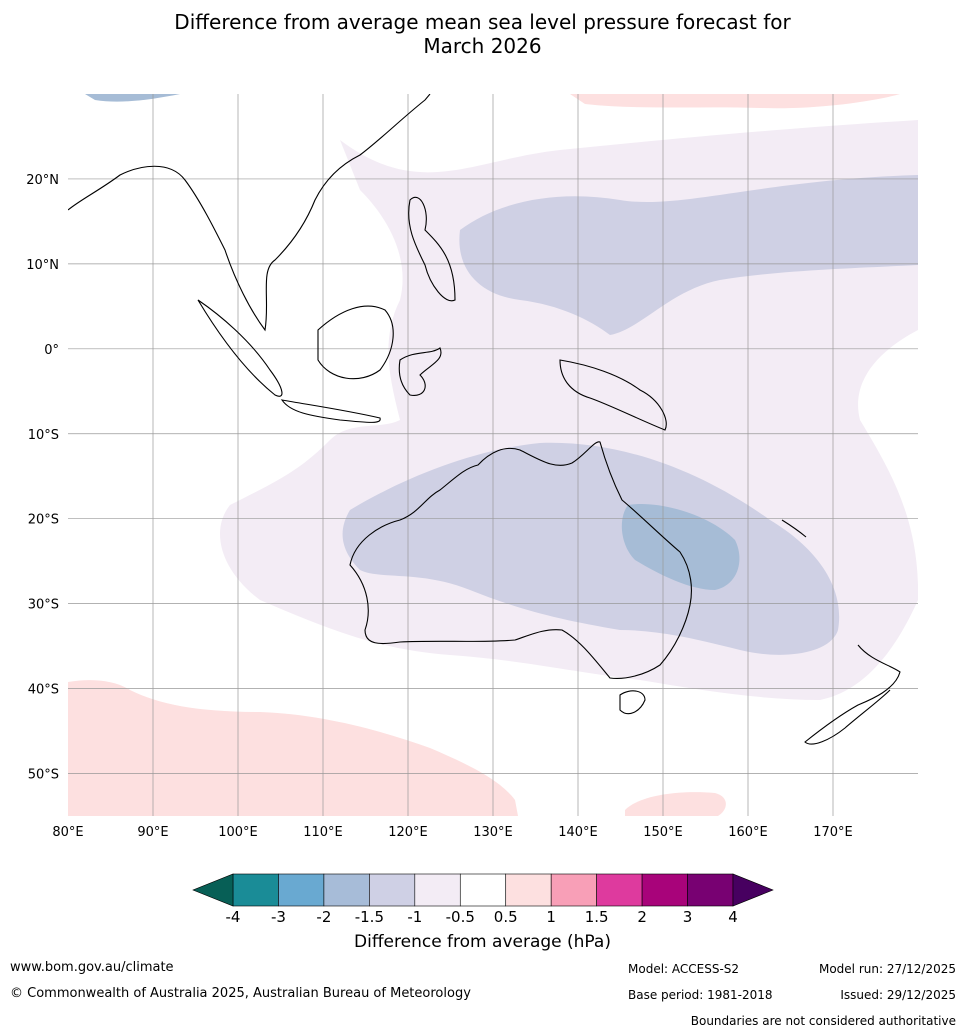  I want to click on philippines-coast, so click(432, 249).